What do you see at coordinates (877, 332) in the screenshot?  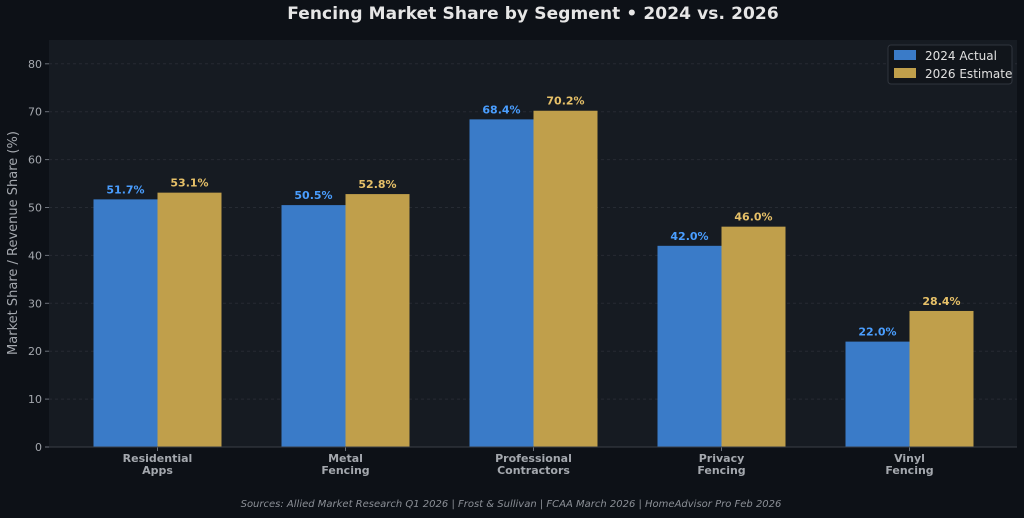 I see `value-label: 22.0%` at bounding box center [877, 332].